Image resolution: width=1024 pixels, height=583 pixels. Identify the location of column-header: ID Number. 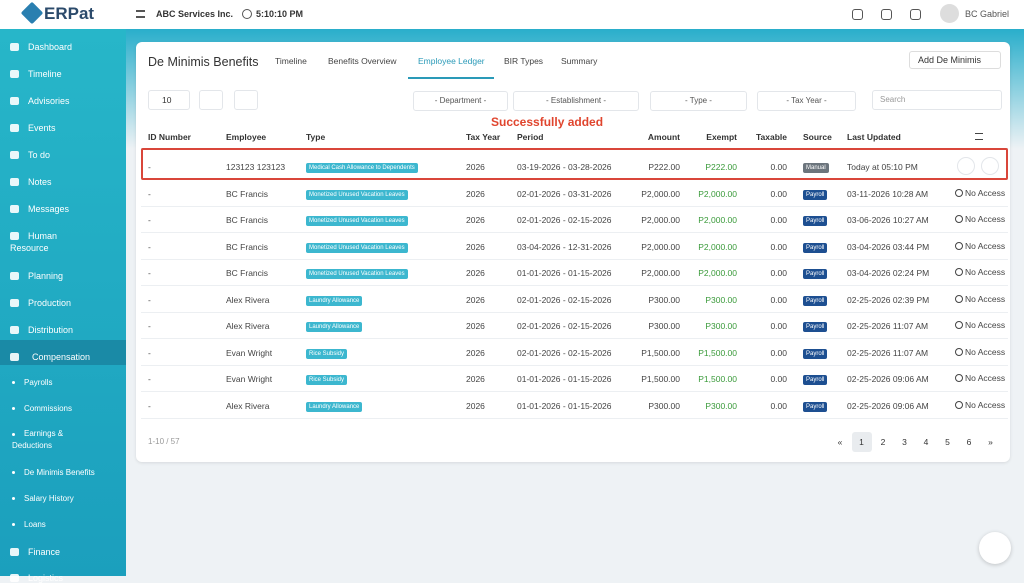
(169, 137).